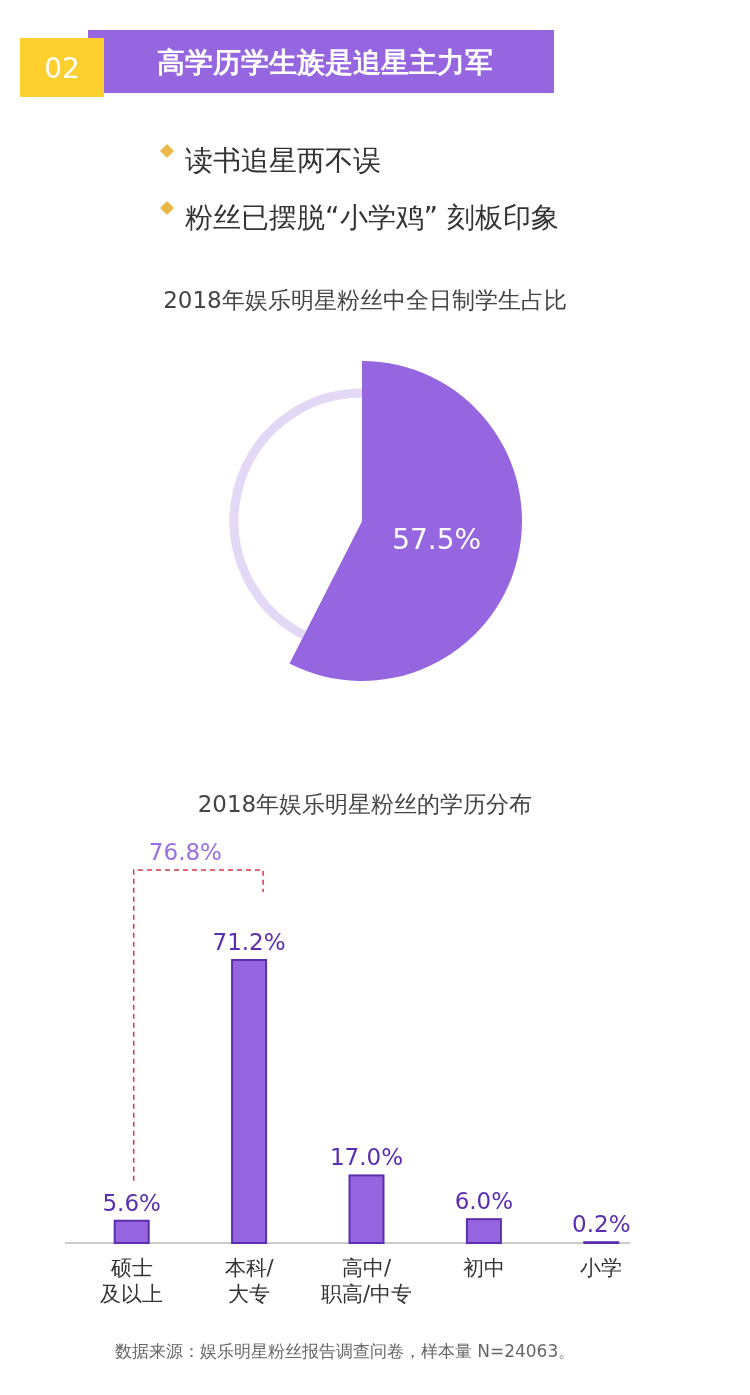 The width and height of the screenshot is (750, 1395). What do you see at coordinates (372, 217) in the screenshot?
I see `text: 粉丝已摆脱“小学鸡” 刻板印象` at bounding box center [372, 217].